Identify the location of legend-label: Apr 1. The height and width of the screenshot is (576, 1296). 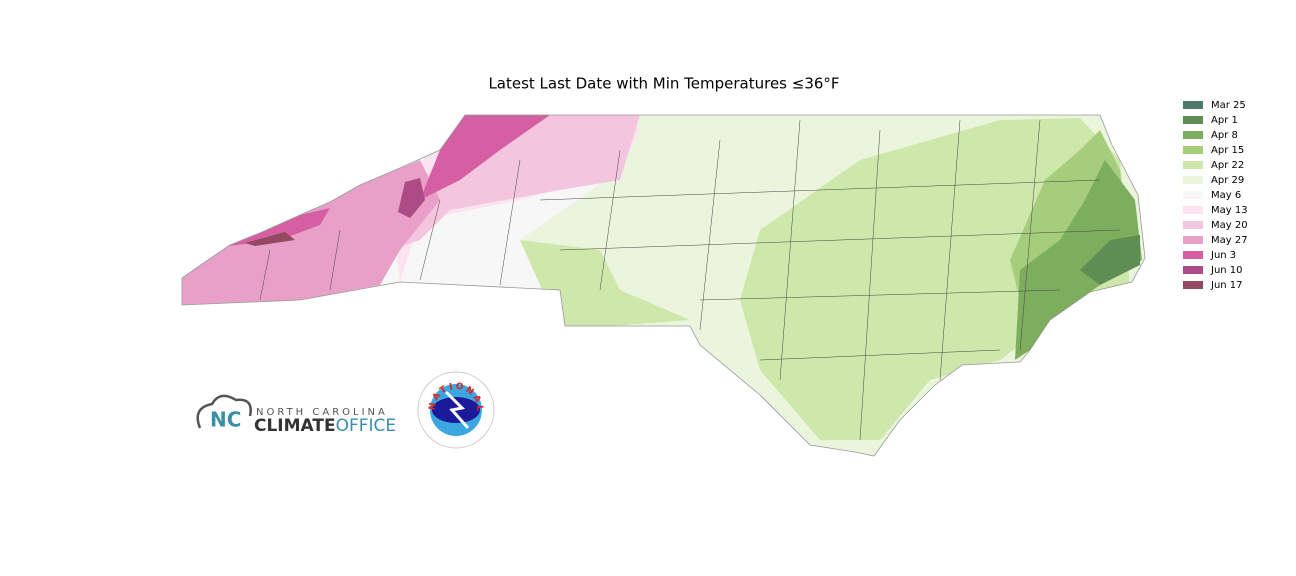
(1224, 120).